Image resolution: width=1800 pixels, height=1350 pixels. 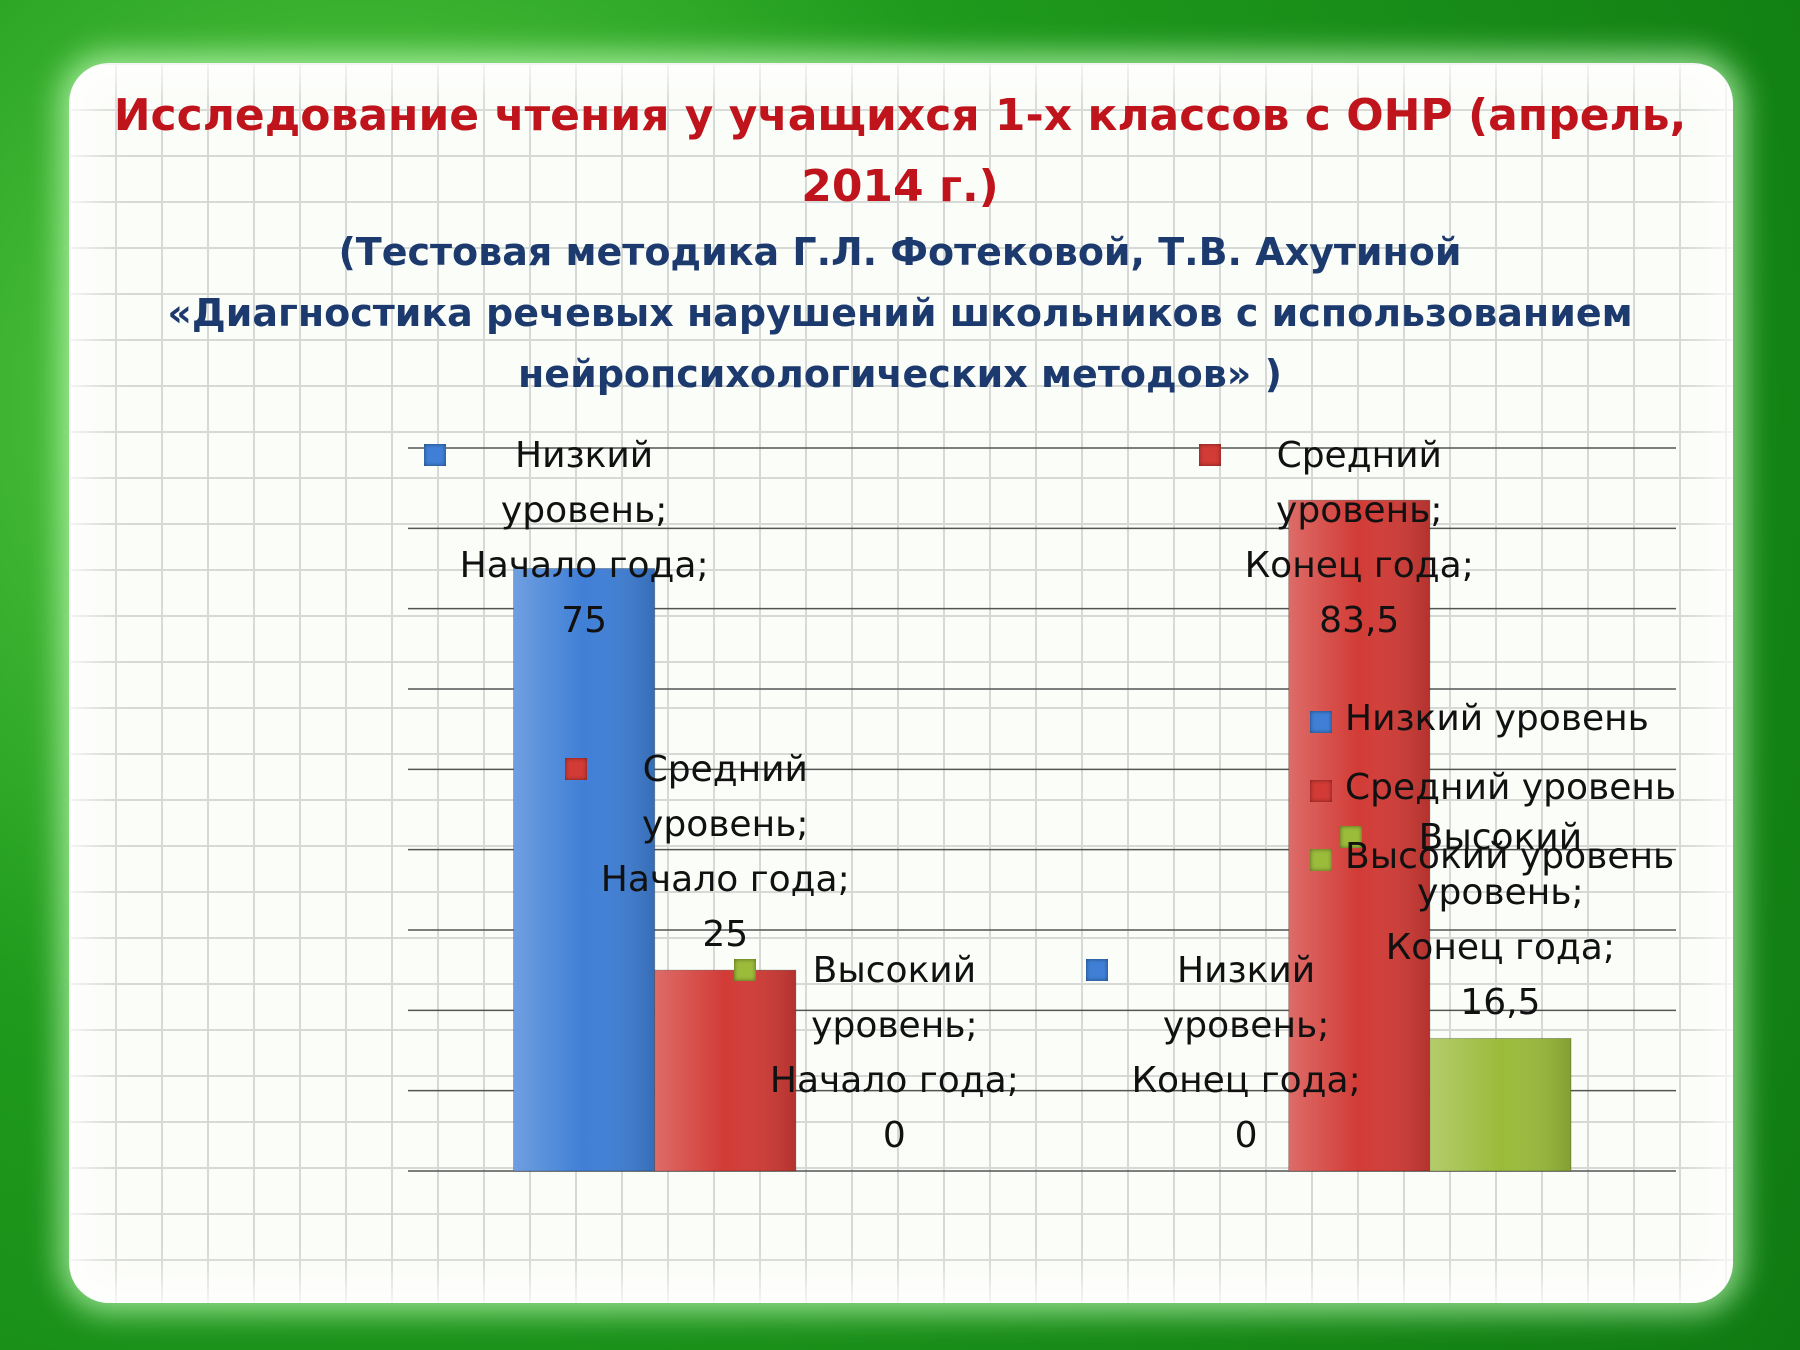 I want to click on legend-entry: Низкий уровень, so click(x=1497, y=718).